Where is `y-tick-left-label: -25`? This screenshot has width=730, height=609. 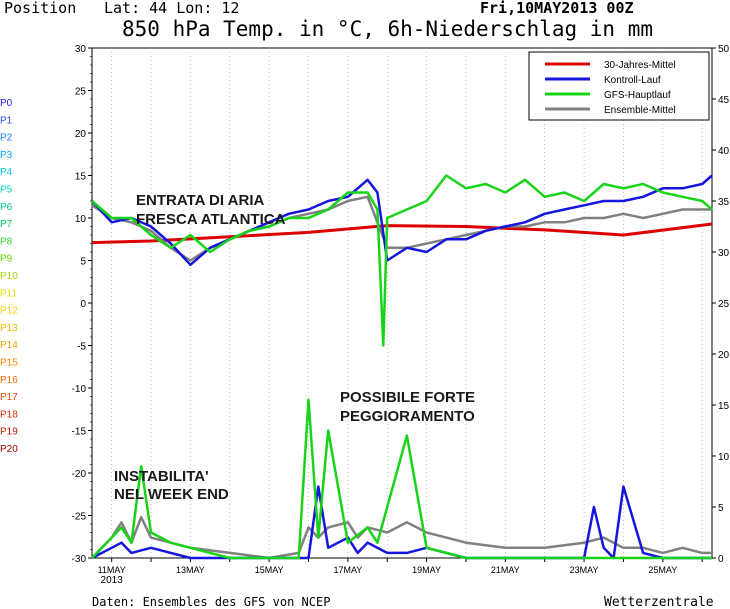
y-tick-left-label: -25 is located at coordinates (79, 517).